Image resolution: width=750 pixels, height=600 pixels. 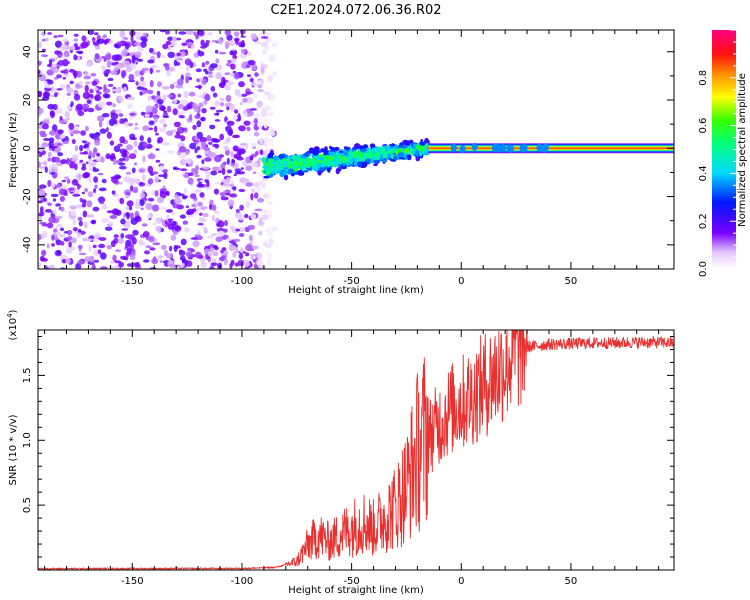 I want to click on snr-scale-exponent: 4, so click(x=10, y=315).